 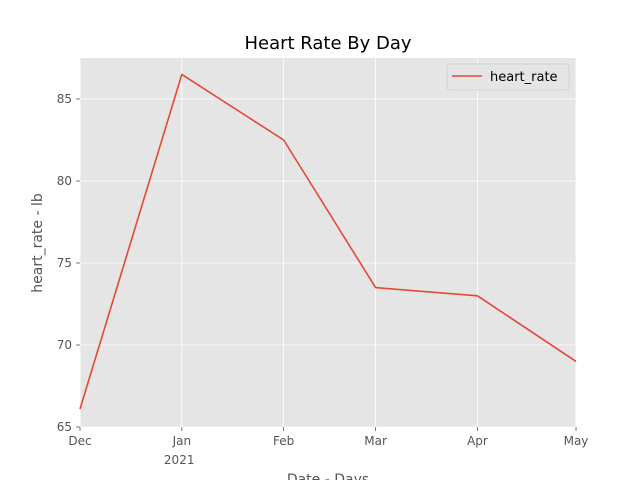 I want to click on y-tick-label: 80, so click(x=64, y=181).